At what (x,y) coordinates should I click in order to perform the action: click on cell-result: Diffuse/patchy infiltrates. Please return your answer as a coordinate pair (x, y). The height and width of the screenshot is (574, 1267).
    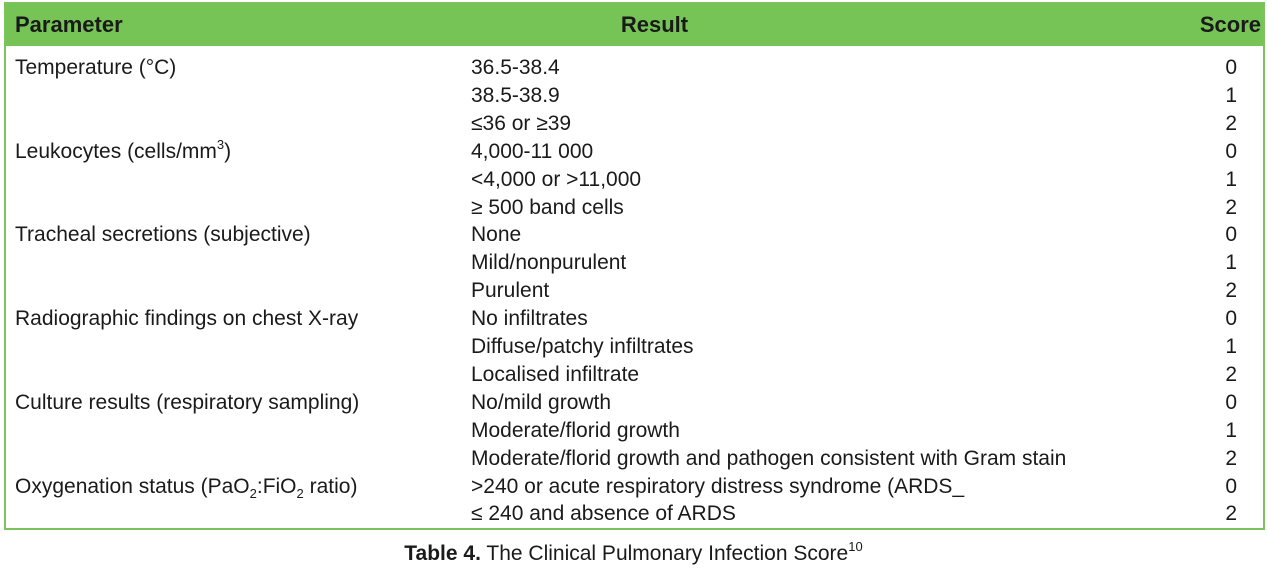
    Looking at the image, I should click on (582, 346).